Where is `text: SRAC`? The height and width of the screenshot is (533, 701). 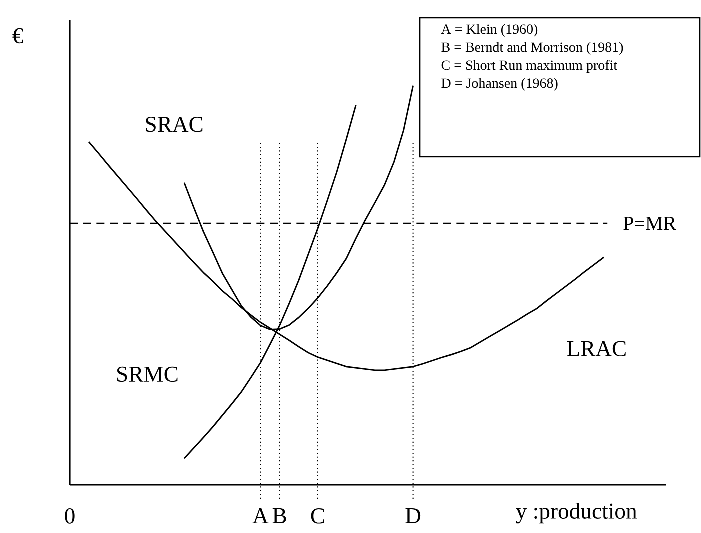
text: SRAC is located at coordinates (174, 124).